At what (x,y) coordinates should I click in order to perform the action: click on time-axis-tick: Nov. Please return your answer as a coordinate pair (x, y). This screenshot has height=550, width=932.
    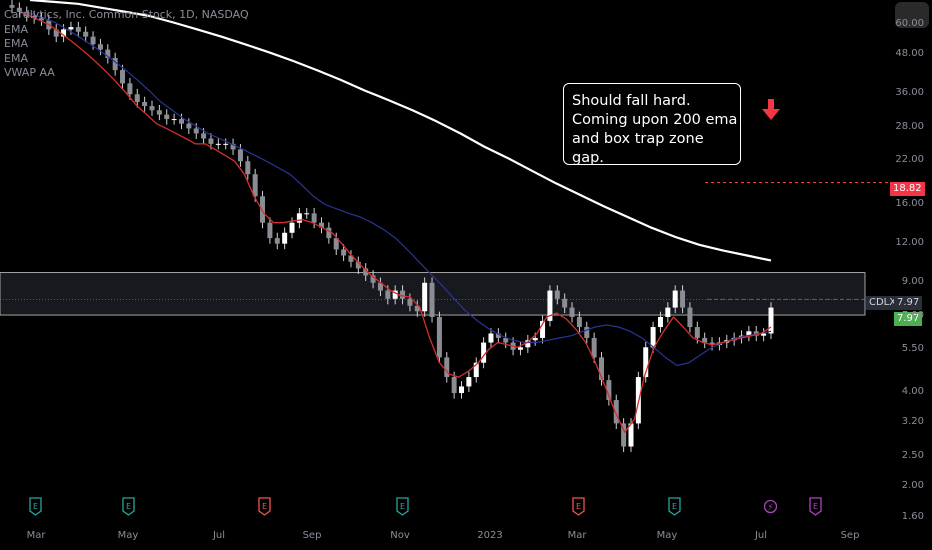
    Looking at the image, I should click on (400, 535).